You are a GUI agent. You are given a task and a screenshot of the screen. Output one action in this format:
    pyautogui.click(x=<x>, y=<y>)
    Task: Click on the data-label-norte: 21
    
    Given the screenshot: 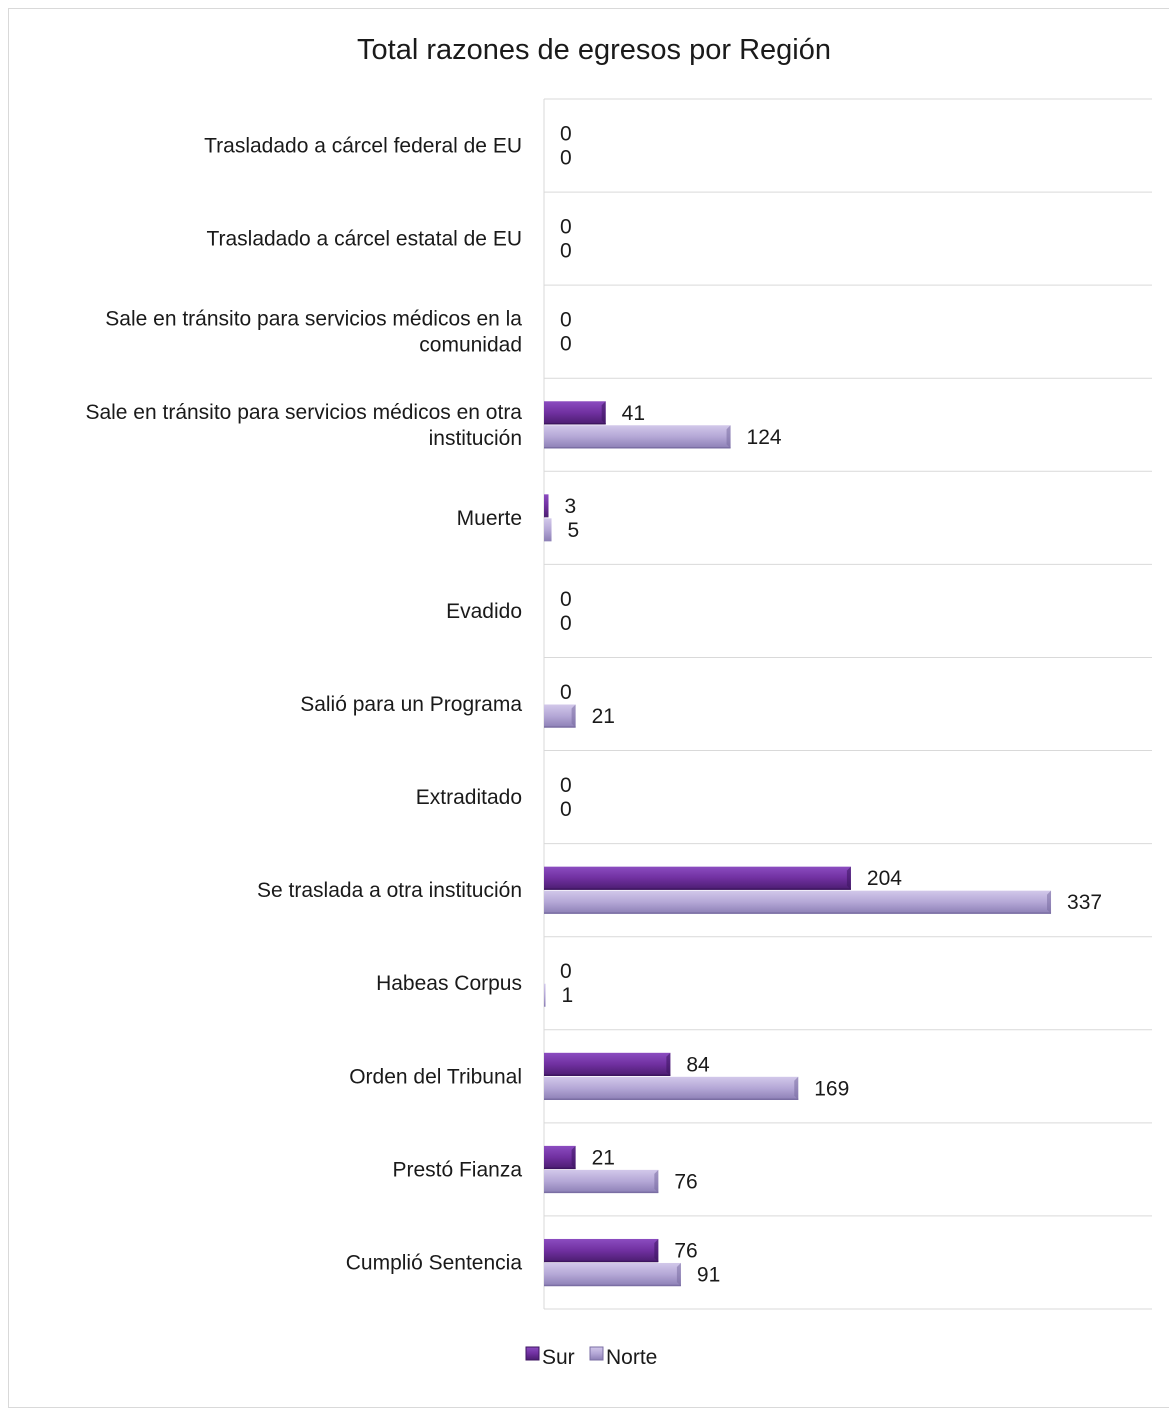 What is the action you would take?
    pyautogui.click(x=603, y=716)
    